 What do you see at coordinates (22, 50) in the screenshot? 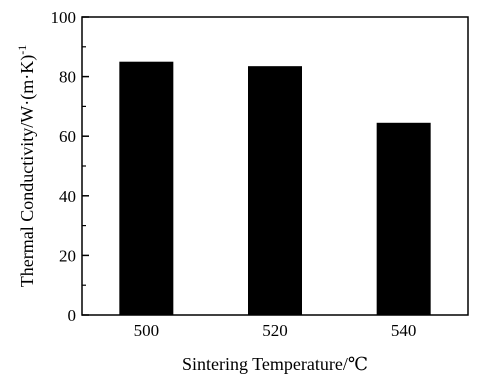
I see `y-axis-title-superscript: -1` at bounding box center [22, 50].